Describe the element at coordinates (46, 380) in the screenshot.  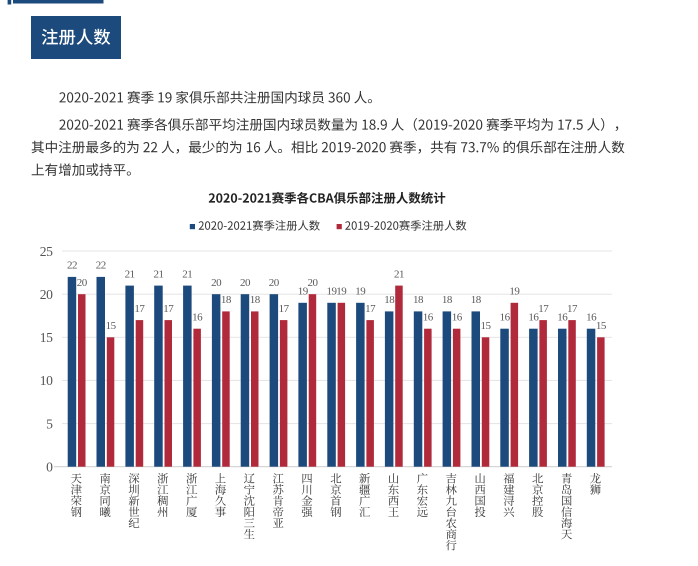
I see `svg-text: 10` at that location.